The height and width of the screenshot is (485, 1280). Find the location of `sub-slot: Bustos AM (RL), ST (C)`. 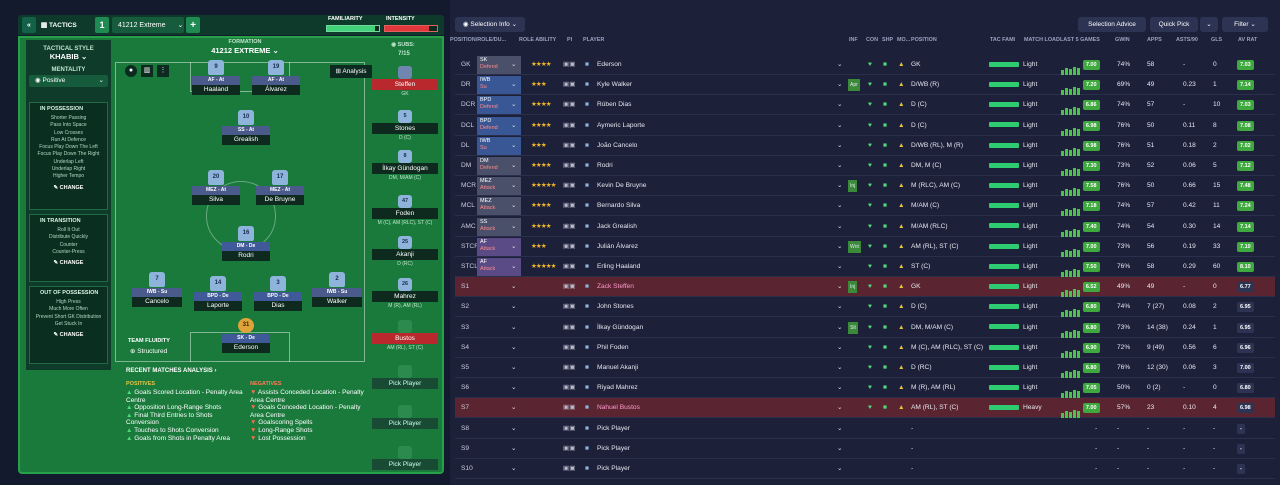

sub-slot: Bustos AM (RL), ST (C) is located at coordinates (405, 335).